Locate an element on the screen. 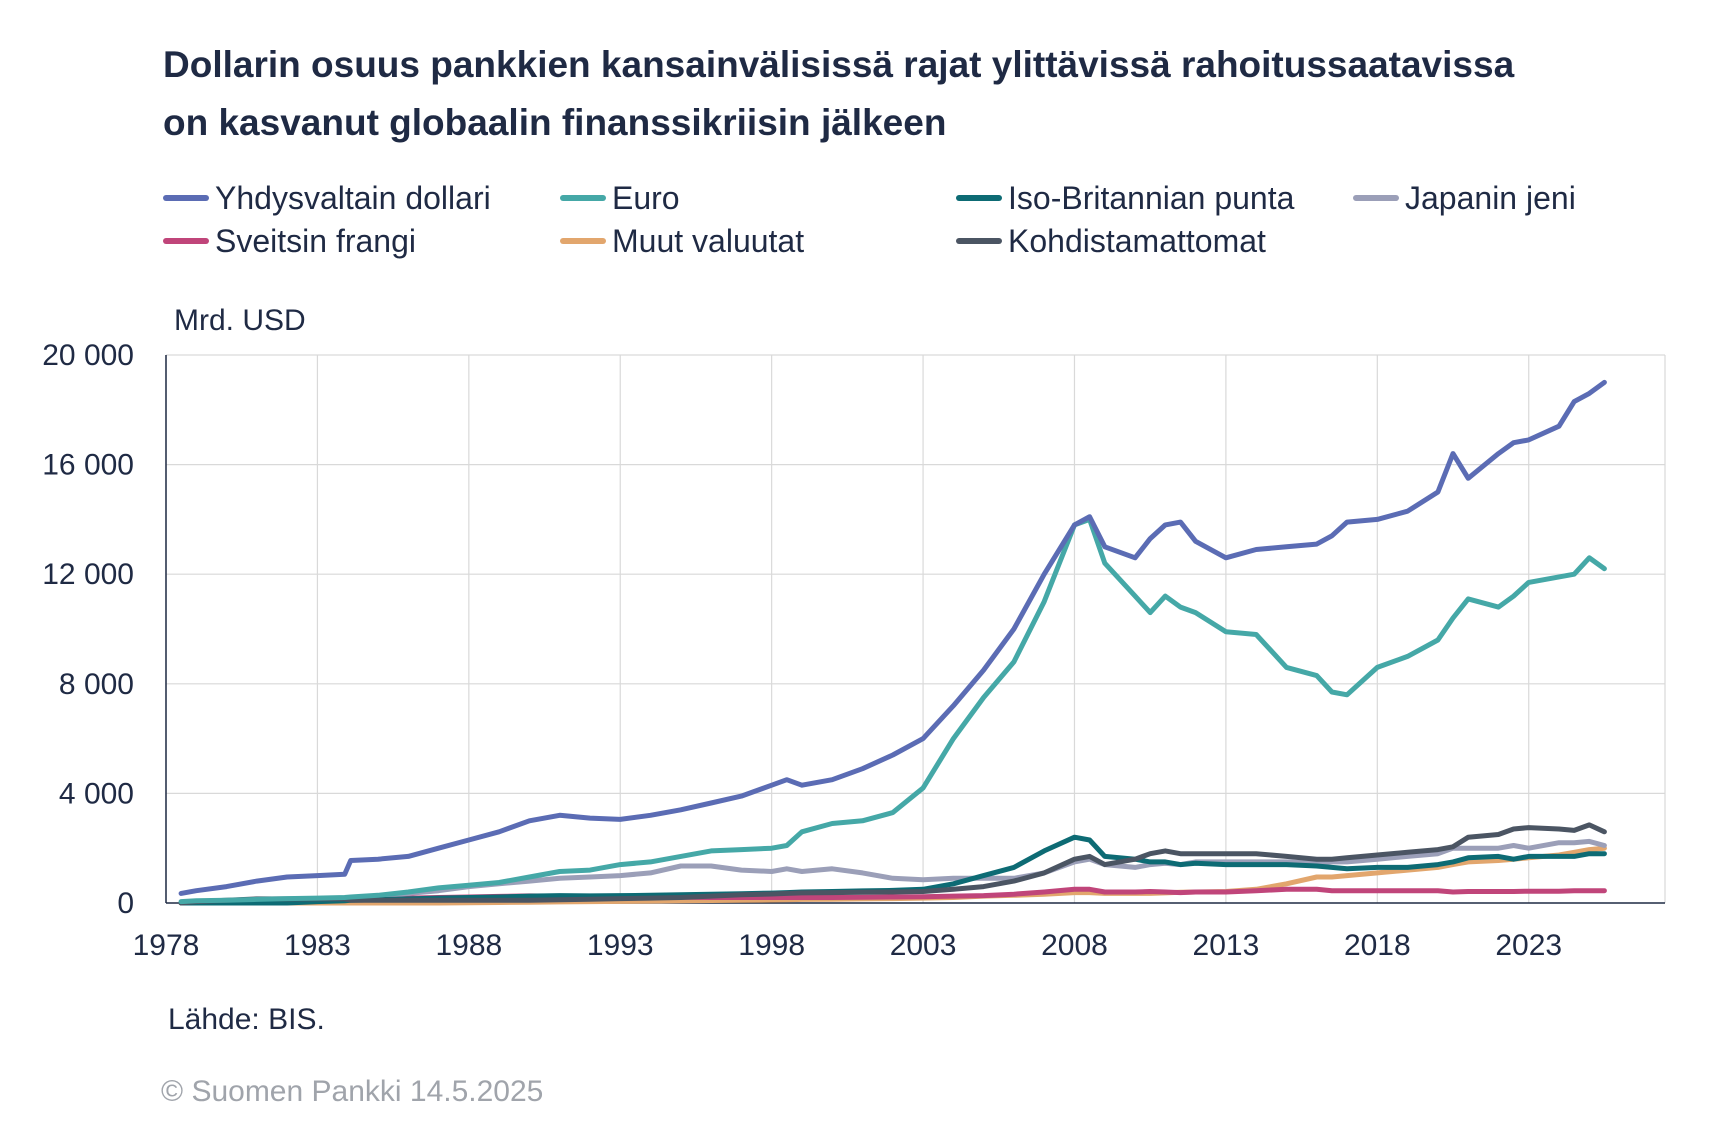  x-tick-label: 2003 is located at coordinates (923, 945).